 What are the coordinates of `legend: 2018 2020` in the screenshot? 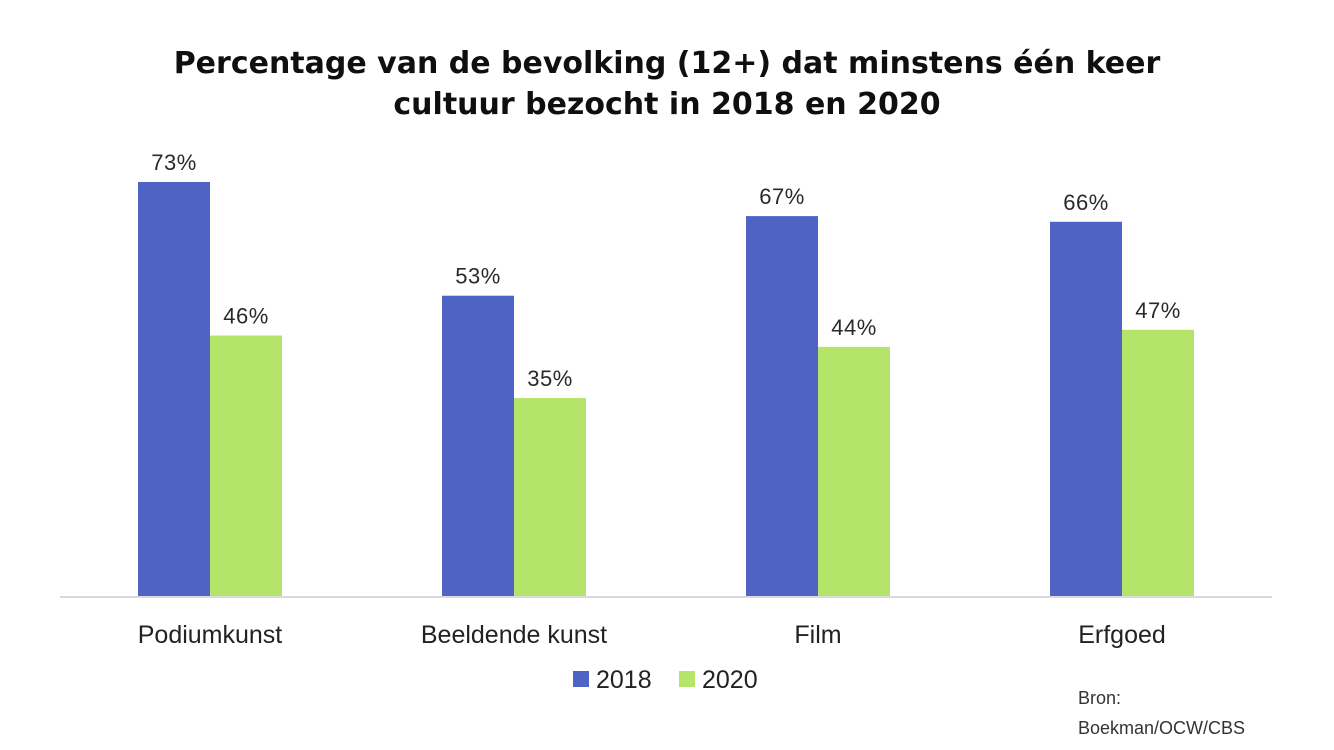 It's located at (665, 680).